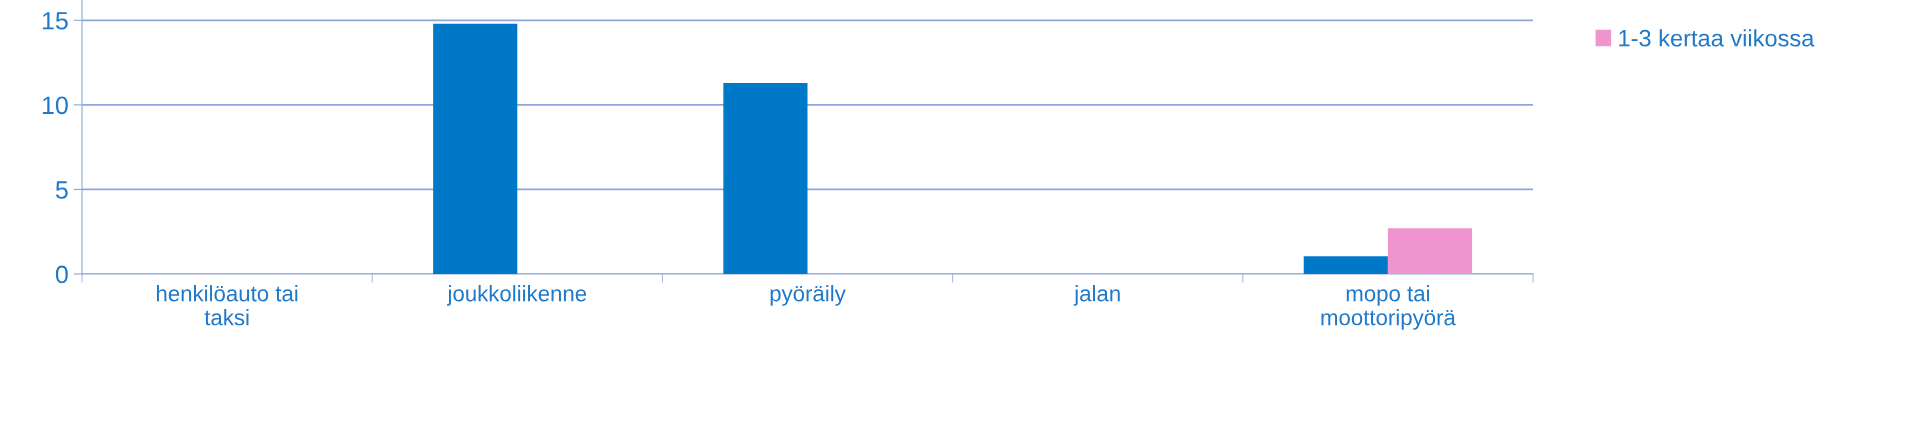 This screenshot has height=446, width=1926. I want to click on x-tick-label: pyöräily, so click(808, 295).